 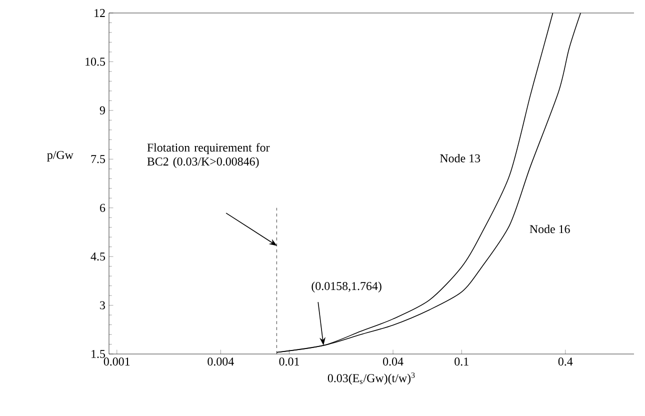 What do you see at coordinates (347, 287) in the screenshot?
I see `annotation: (0.0158,1.764)` at bounding box center [347, 287].